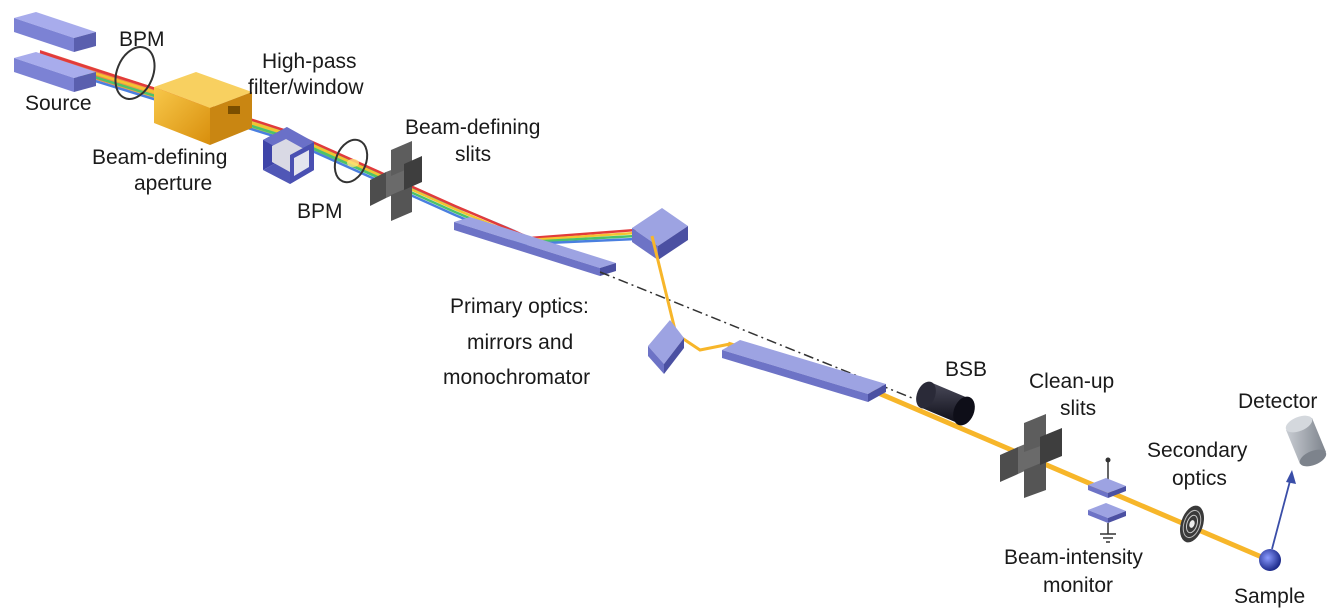 The height and width of the screenshot is (612, 1335). Describe the element at coordinates (58, 103) in the screenshot. I see `label-source: Source` at that location.